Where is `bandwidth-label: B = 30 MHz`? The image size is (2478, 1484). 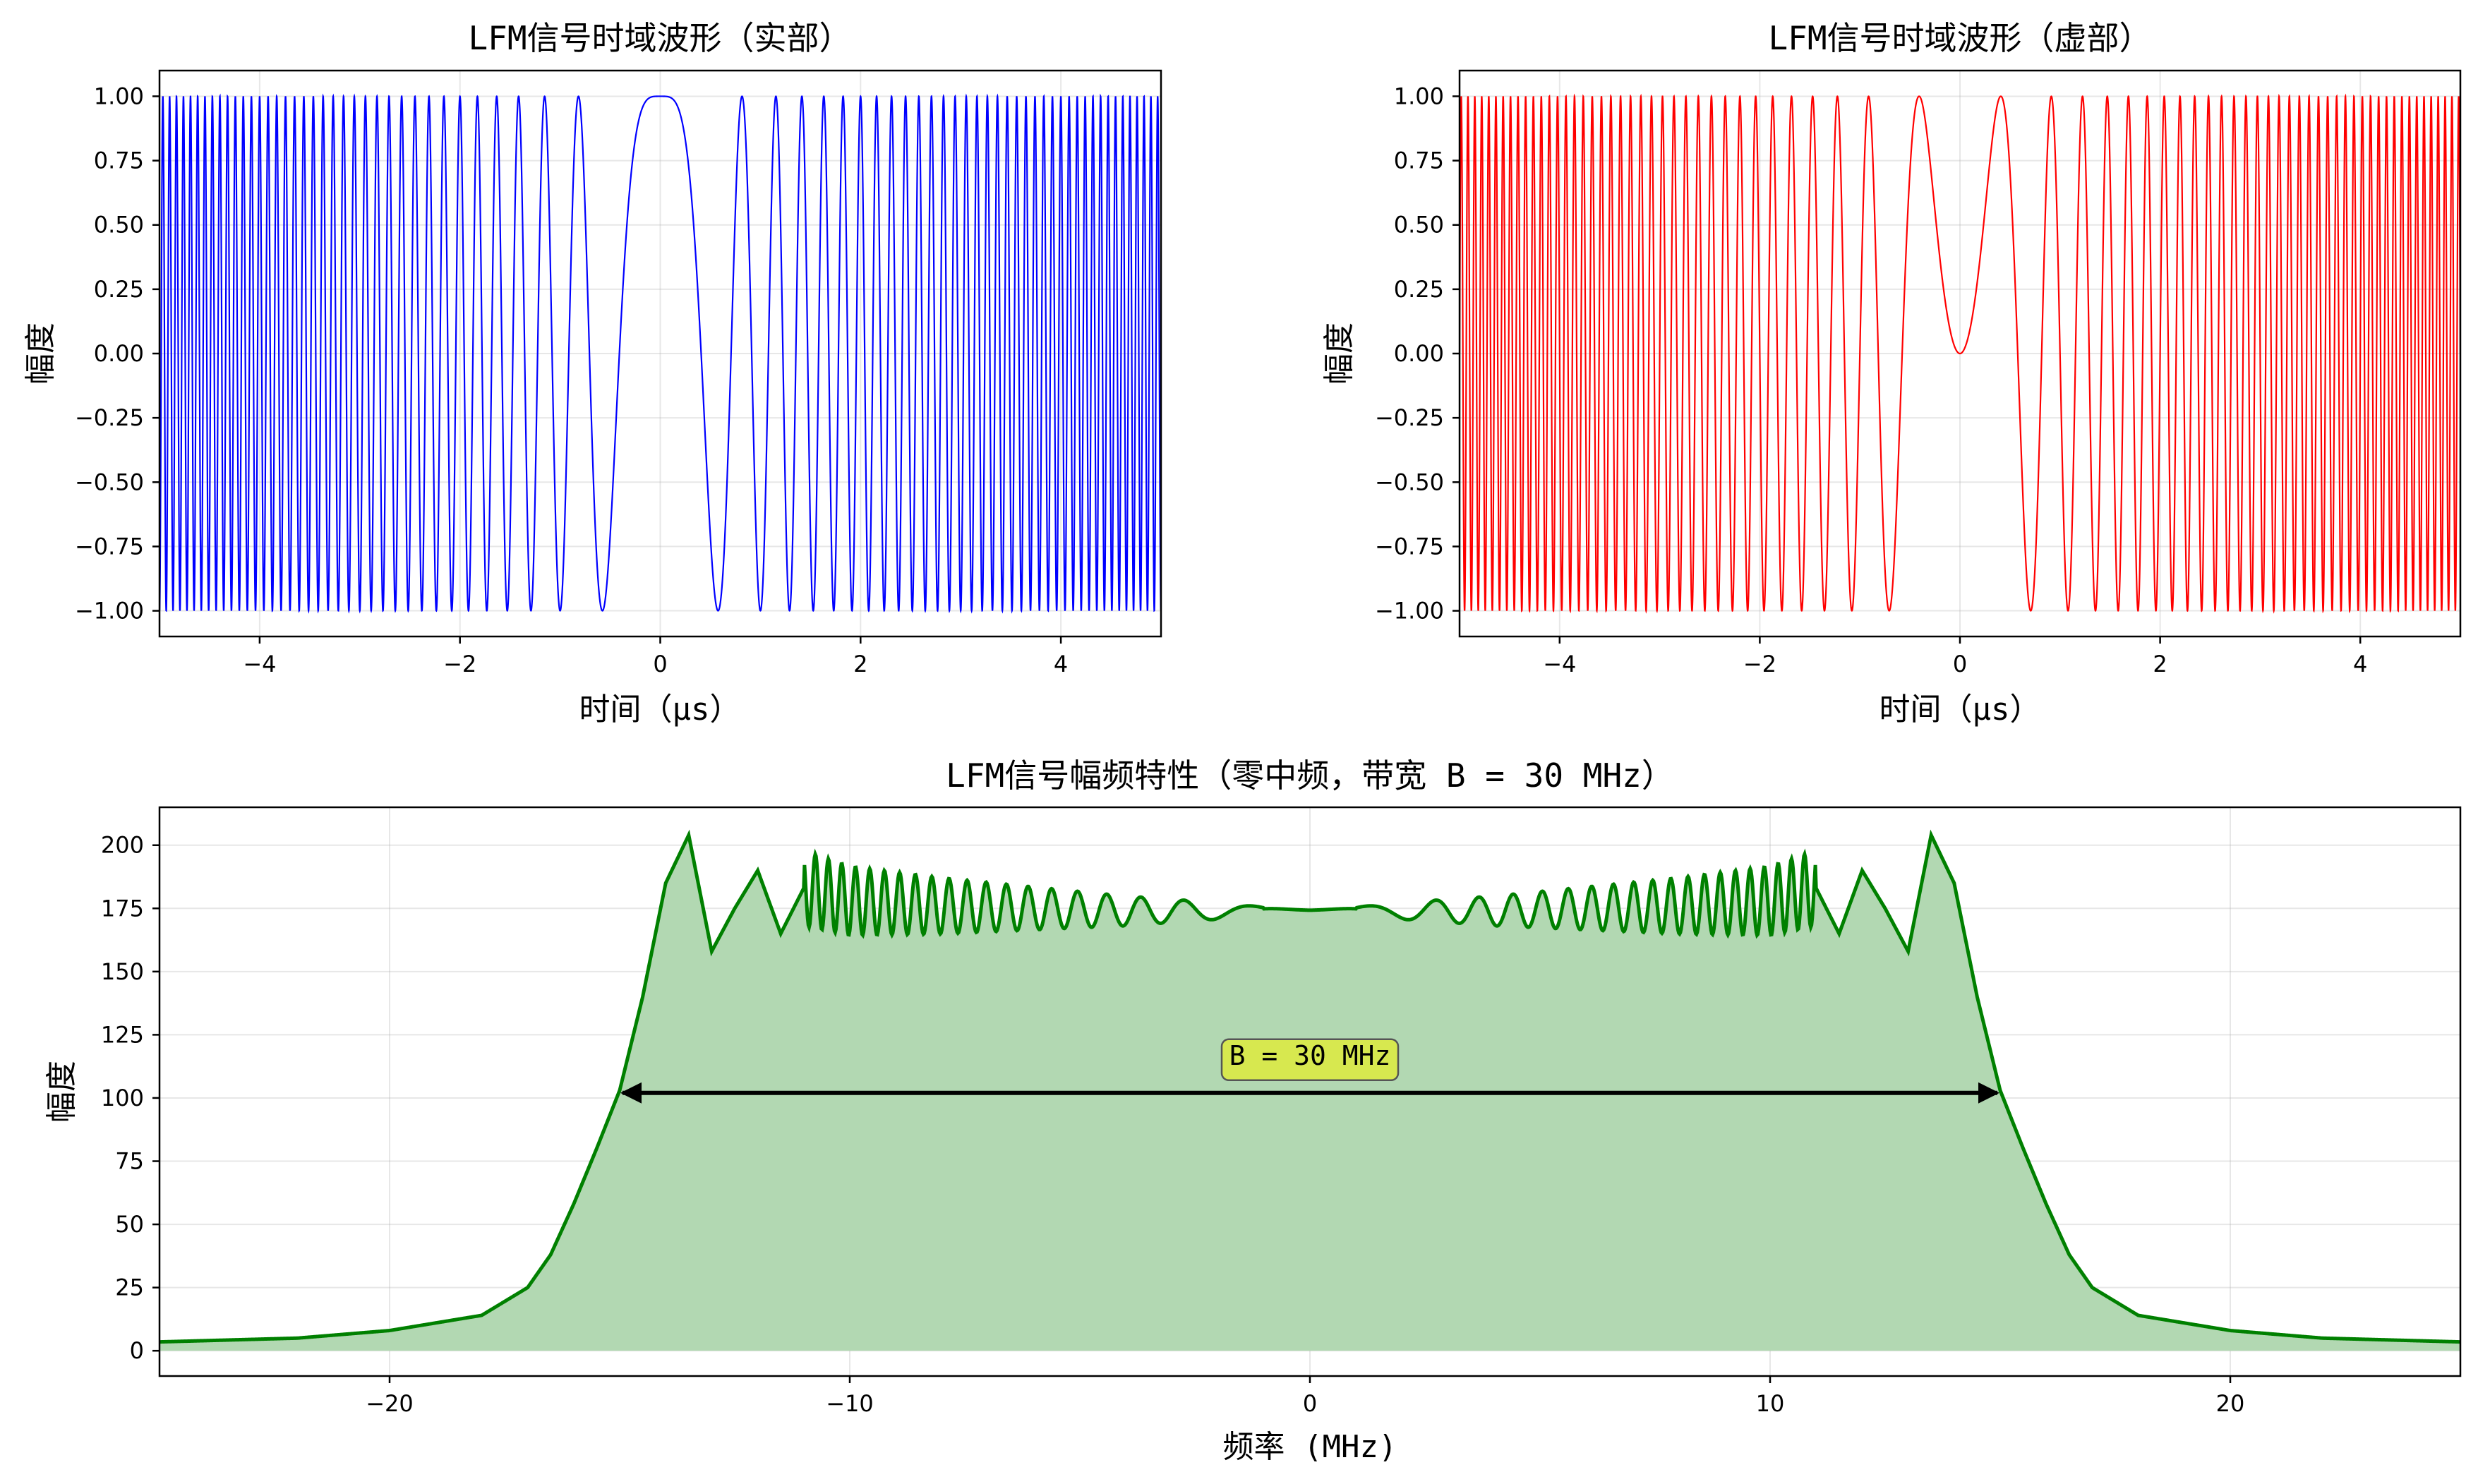
bandwidth-label: B = 30 MHz is located at coordinates (1310, 1060).